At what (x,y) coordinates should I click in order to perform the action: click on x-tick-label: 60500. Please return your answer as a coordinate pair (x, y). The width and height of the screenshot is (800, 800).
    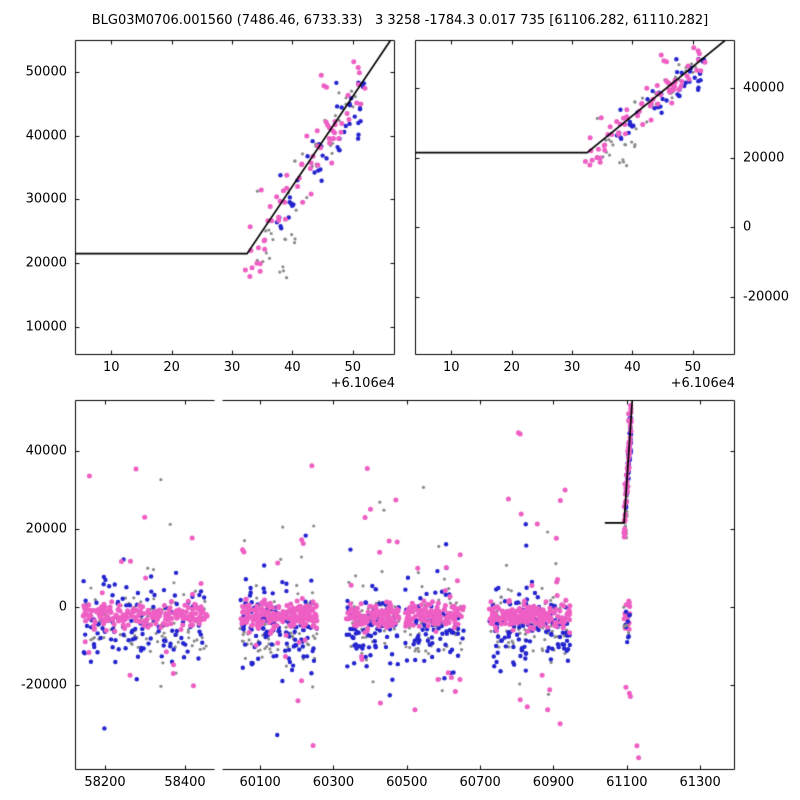
    Looking at the image, I should click on (407, 782).